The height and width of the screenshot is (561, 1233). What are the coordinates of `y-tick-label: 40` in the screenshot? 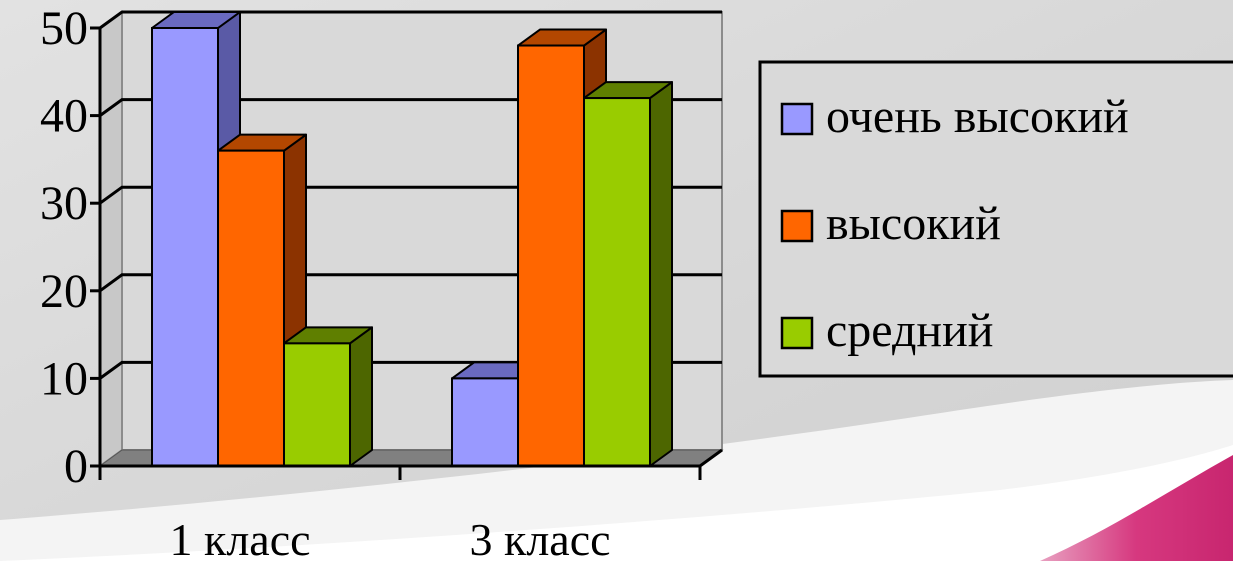 It's located at (64, 116).